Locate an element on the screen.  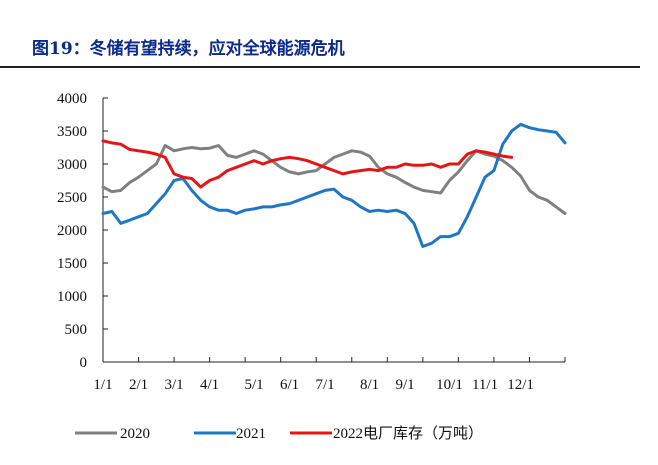
y-tick-label: 2000 is located at coordinates (72, 231).